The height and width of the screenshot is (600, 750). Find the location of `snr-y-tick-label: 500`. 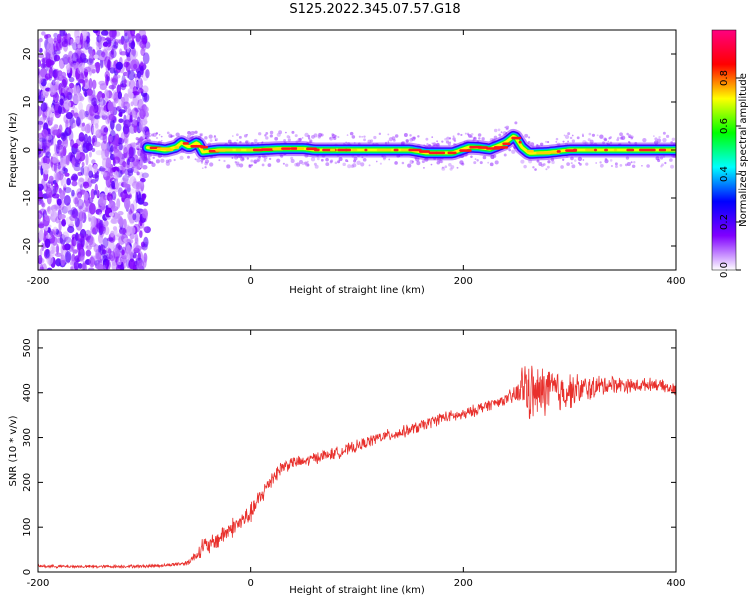

snr-y-tick-label: 500 is located at coordinates (27, 347).